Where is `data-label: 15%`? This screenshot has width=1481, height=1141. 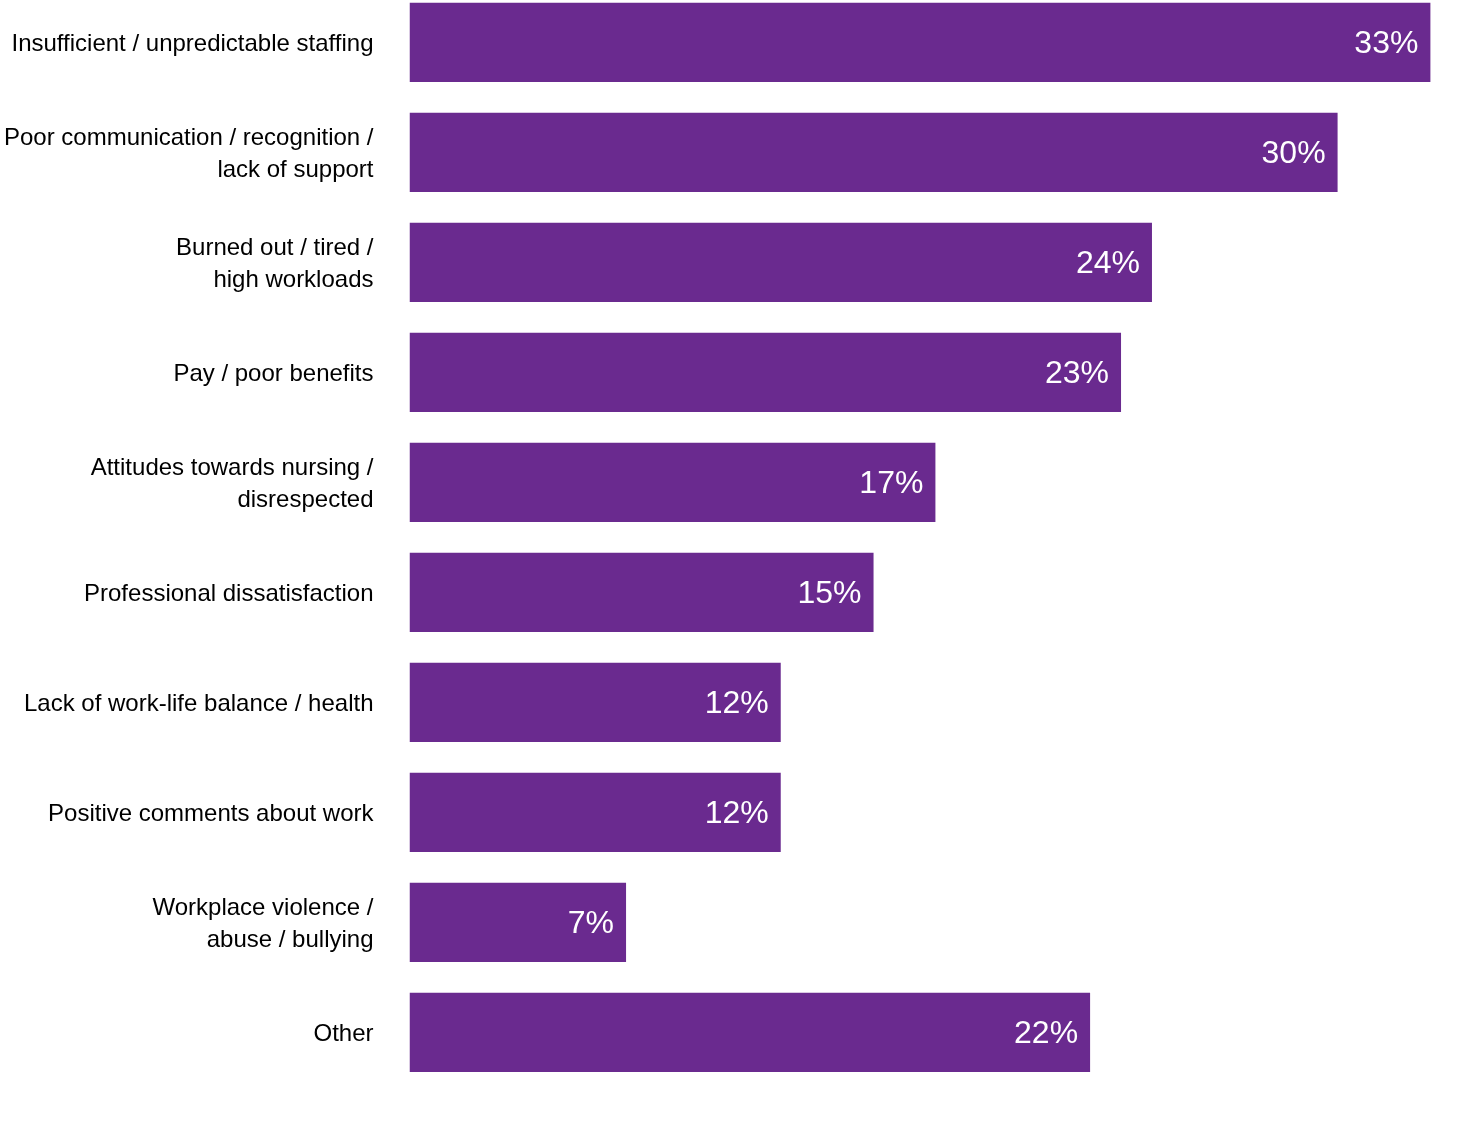 data-label: 15% is located at coordinates (829, 592).